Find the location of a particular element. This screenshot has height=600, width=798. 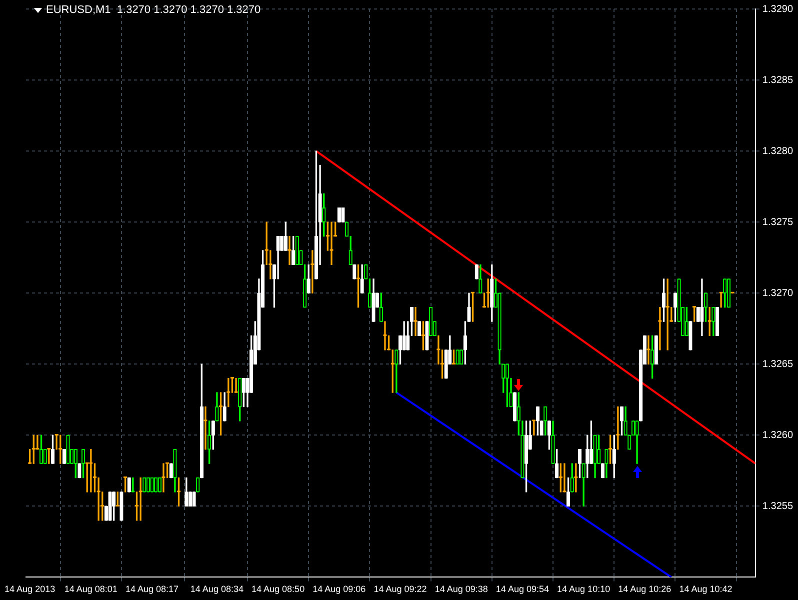

y-tick-label: 1.3275 is located at coordinates (778, 222).